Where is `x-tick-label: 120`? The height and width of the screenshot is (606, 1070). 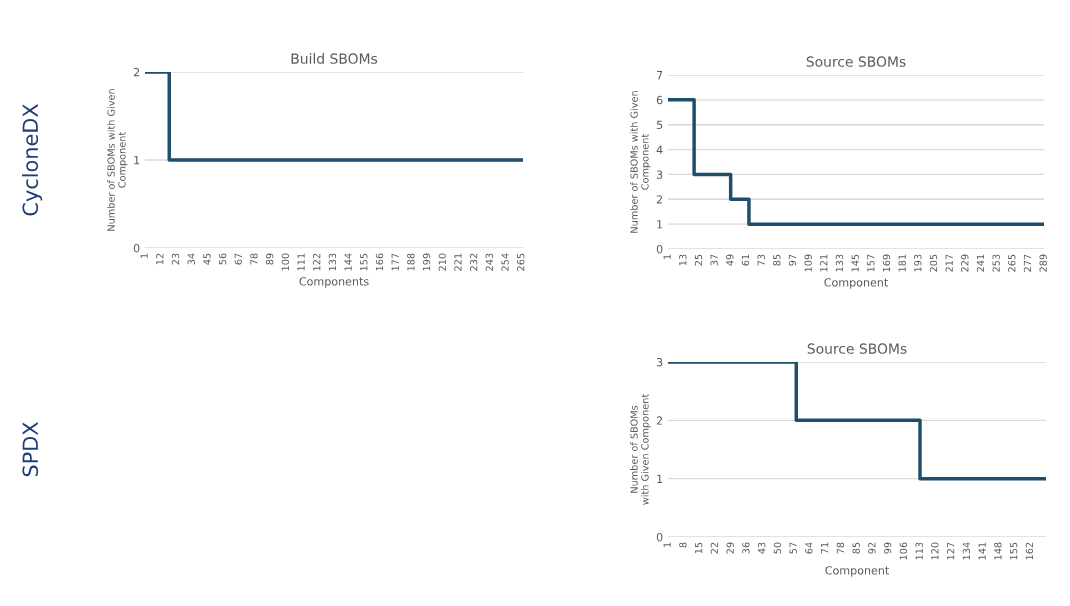
x-tick-label: 120 is located at coordinates (935, 551).